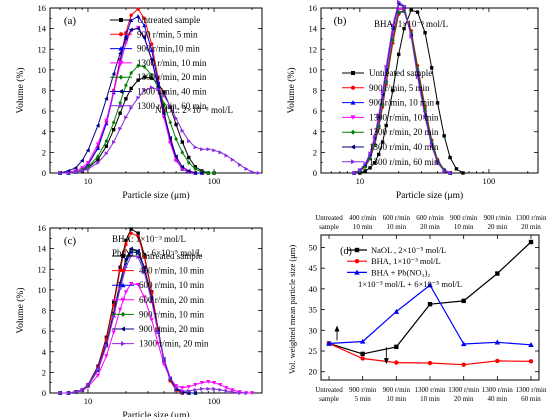 This screenshot has height=417, width=550. I want to click on y-tick-label: 45, so click(313, 268).